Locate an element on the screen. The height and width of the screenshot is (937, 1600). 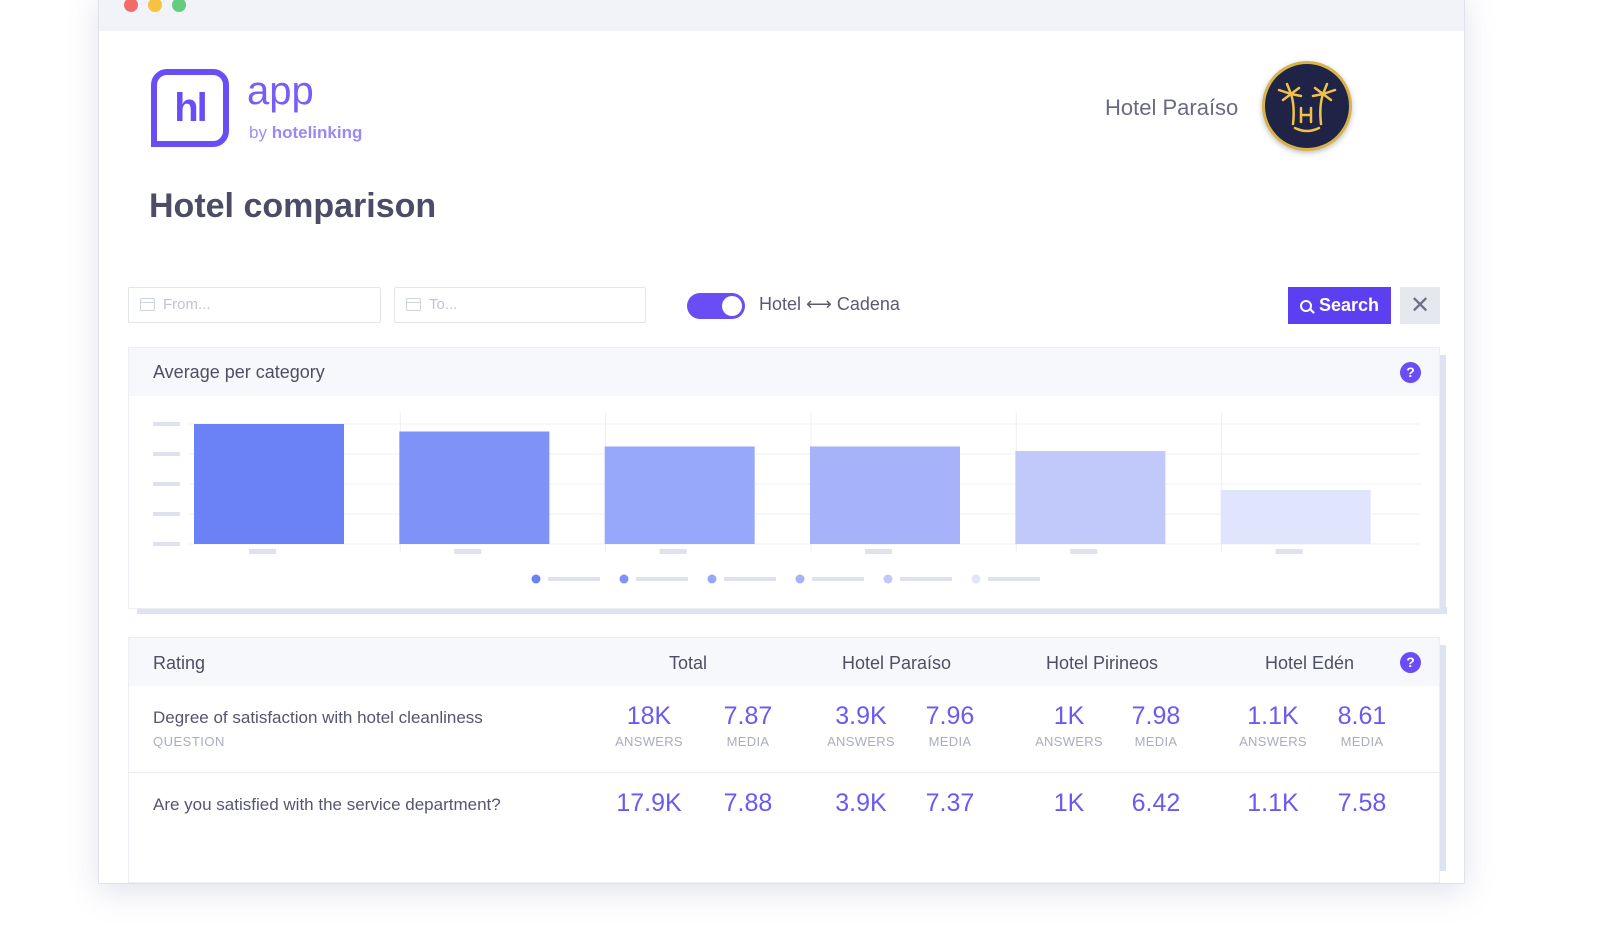
hotel-eden-answers-value: 1.1K is located at coordinates (1273, 716).